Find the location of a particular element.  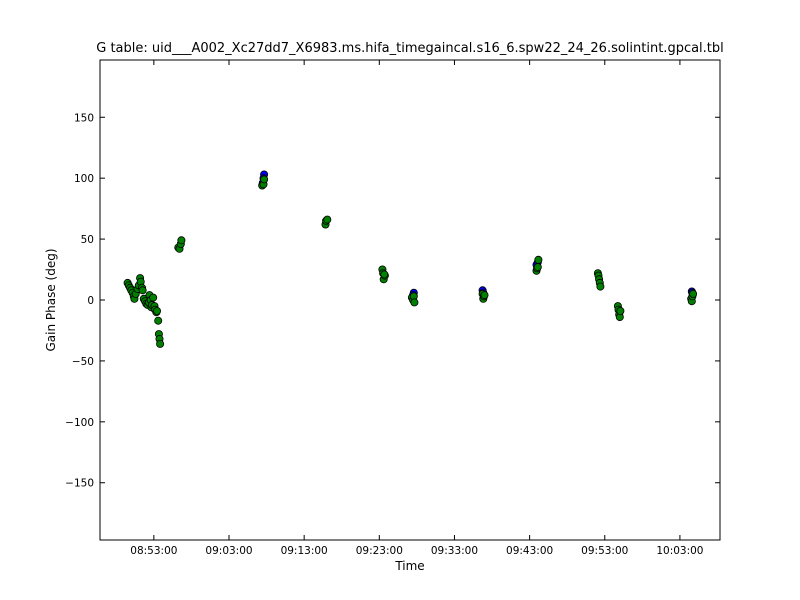

x-tick-label: 10:03:00 is located at coordinates (679, 551).